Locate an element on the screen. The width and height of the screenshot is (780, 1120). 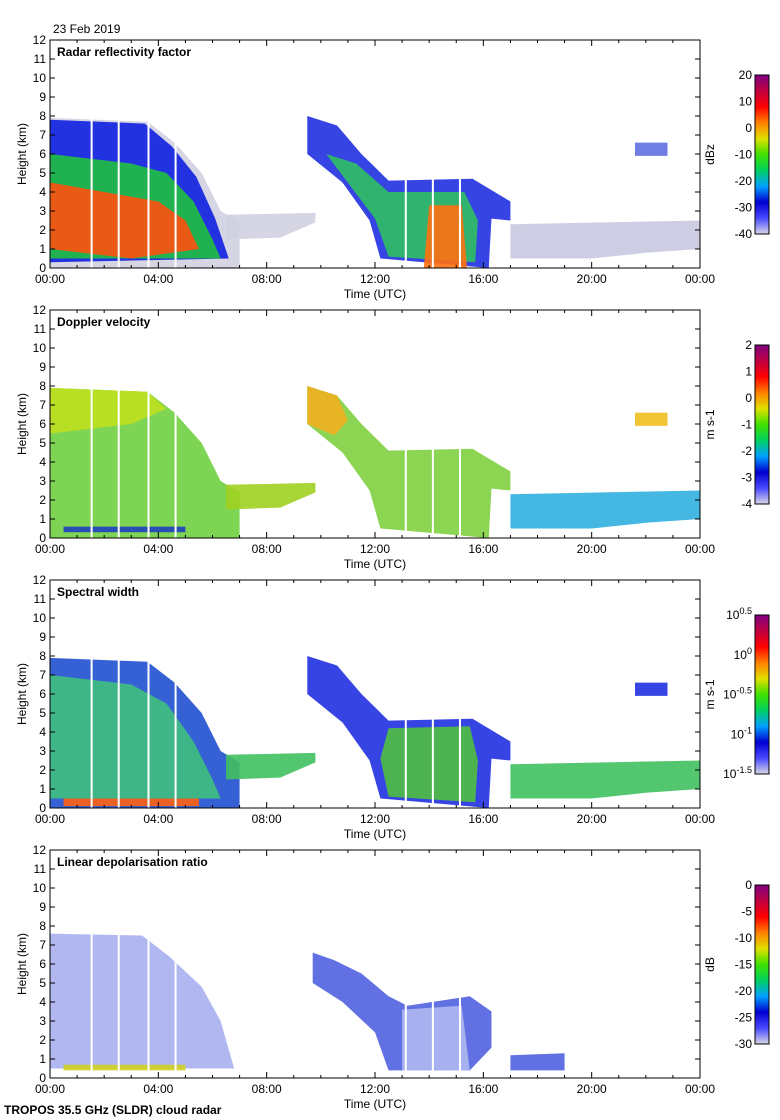
colorbar-tick-label: 1 is located at coordinates (748, 372).